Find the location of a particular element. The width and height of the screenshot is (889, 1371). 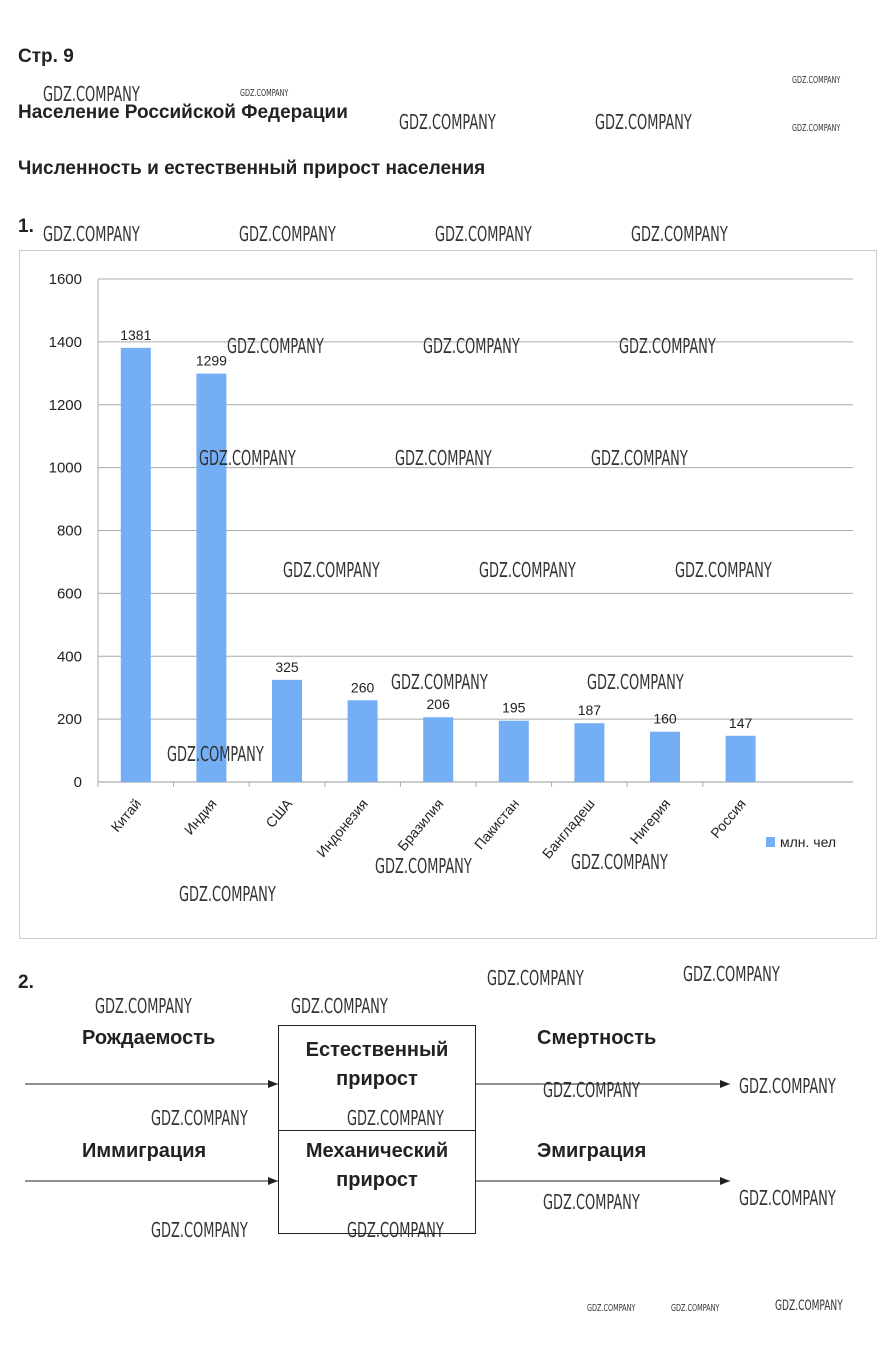

data-label: 325 is located at coordinates (287, 667).